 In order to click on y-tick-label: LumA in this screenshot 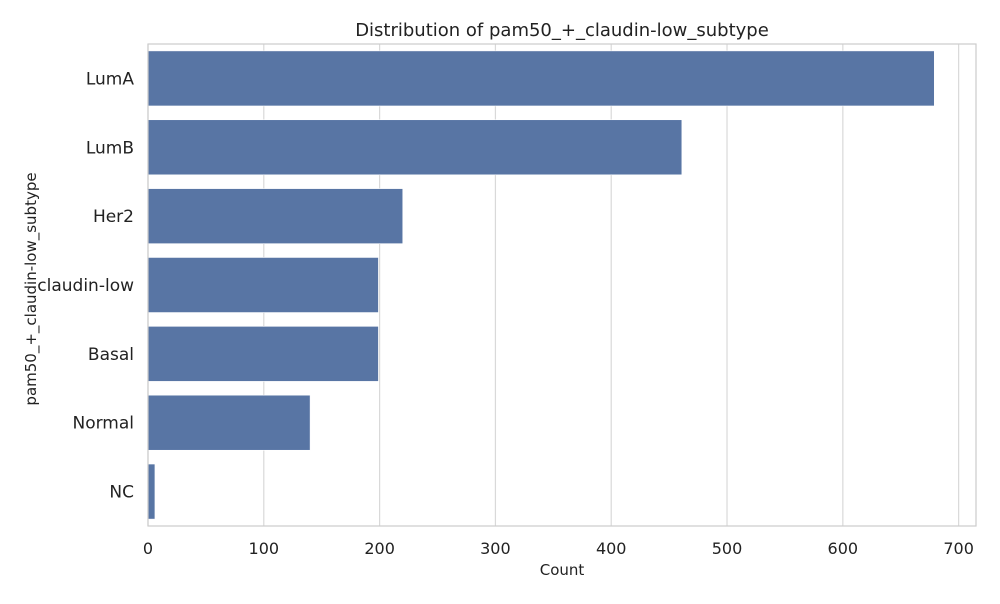, I will do `click(110, 79)`.